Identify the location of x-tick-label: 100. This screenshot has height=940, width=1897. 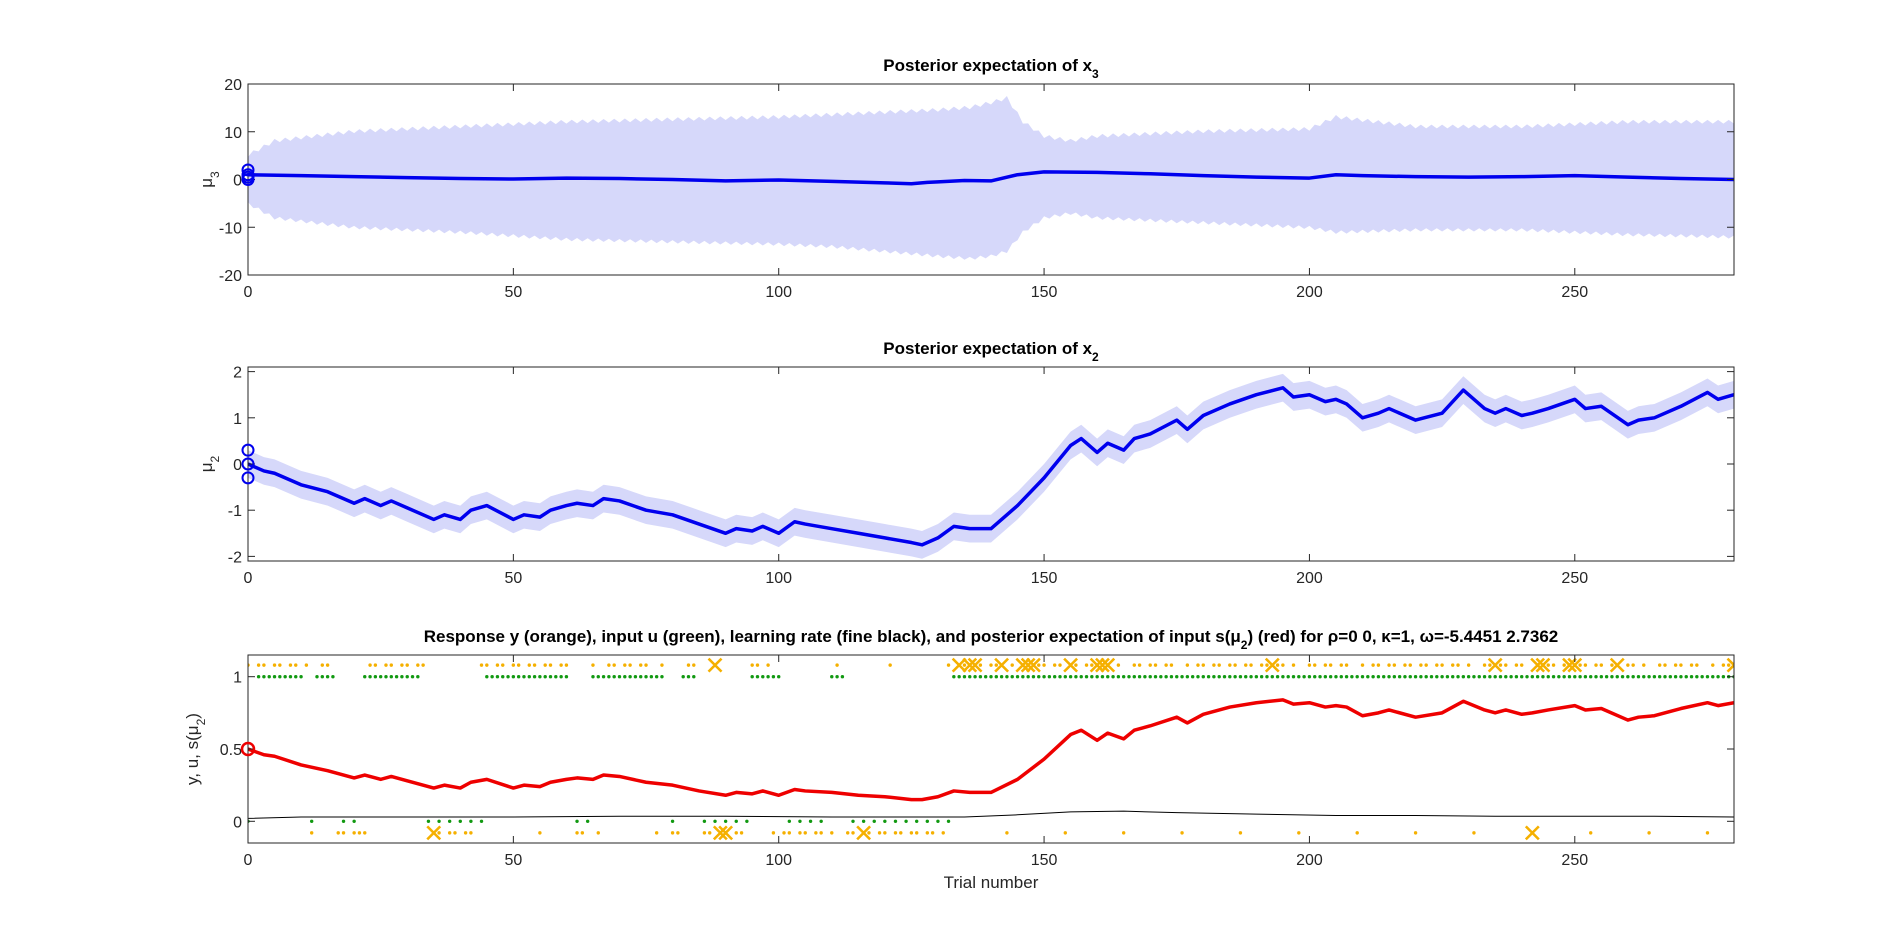
(778, 860).